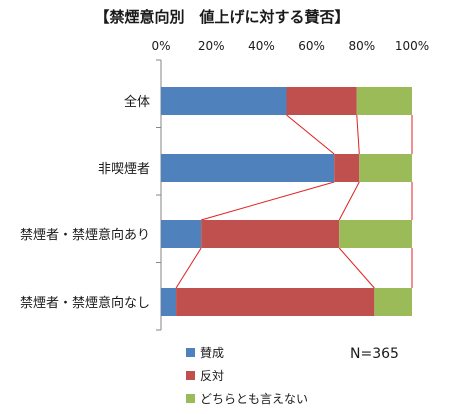 The height and width of the screenshot is (414, 450). What do you see at coordinates (159, 195) in the screenshot?
I see `axes` at bounding box center [159, 195].